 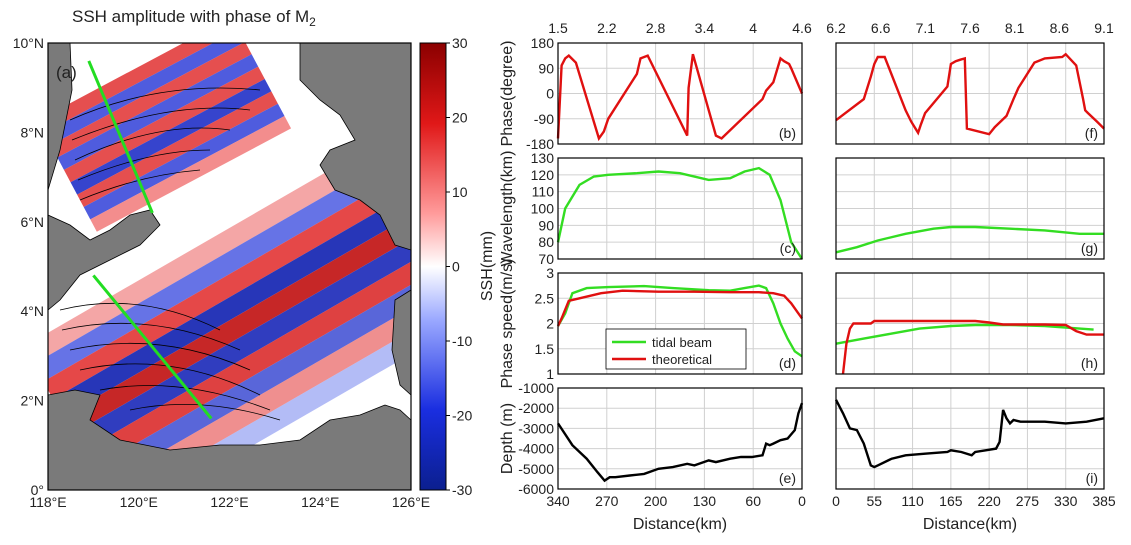 I want to click on panel-label: (e), so click(x=787, y=478).